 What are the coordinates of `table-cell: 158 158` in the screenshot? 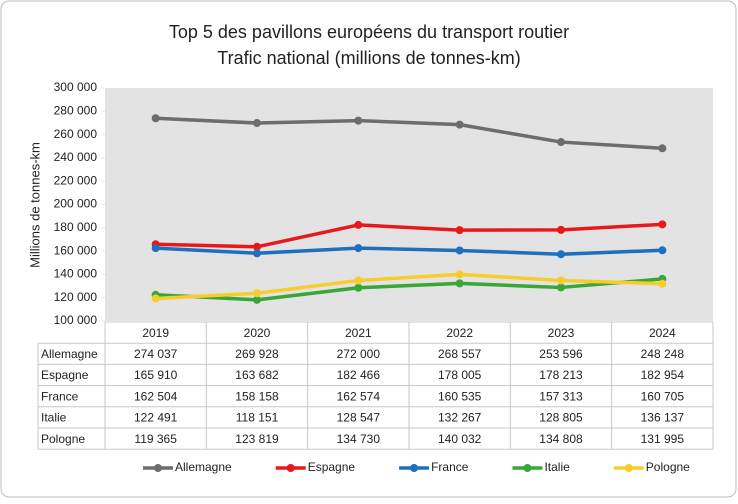 It's located at (257, 396).